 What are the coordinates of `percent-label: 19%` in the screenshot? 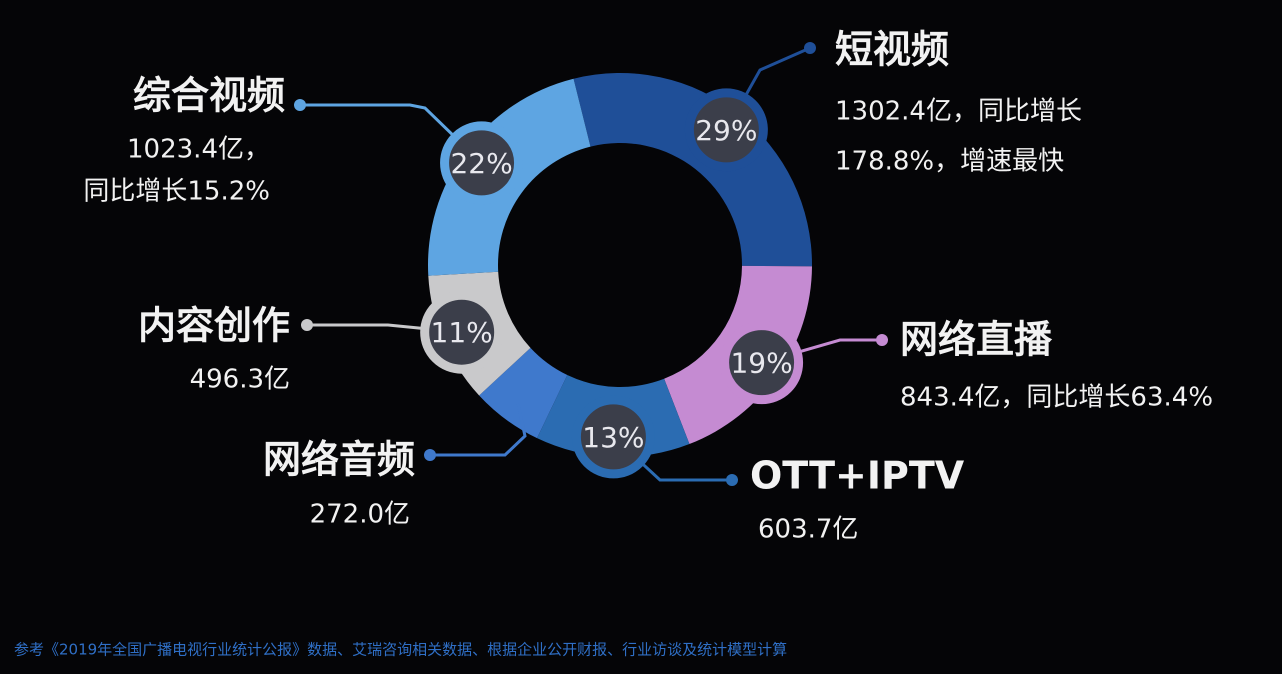 It's located at (761, 363).